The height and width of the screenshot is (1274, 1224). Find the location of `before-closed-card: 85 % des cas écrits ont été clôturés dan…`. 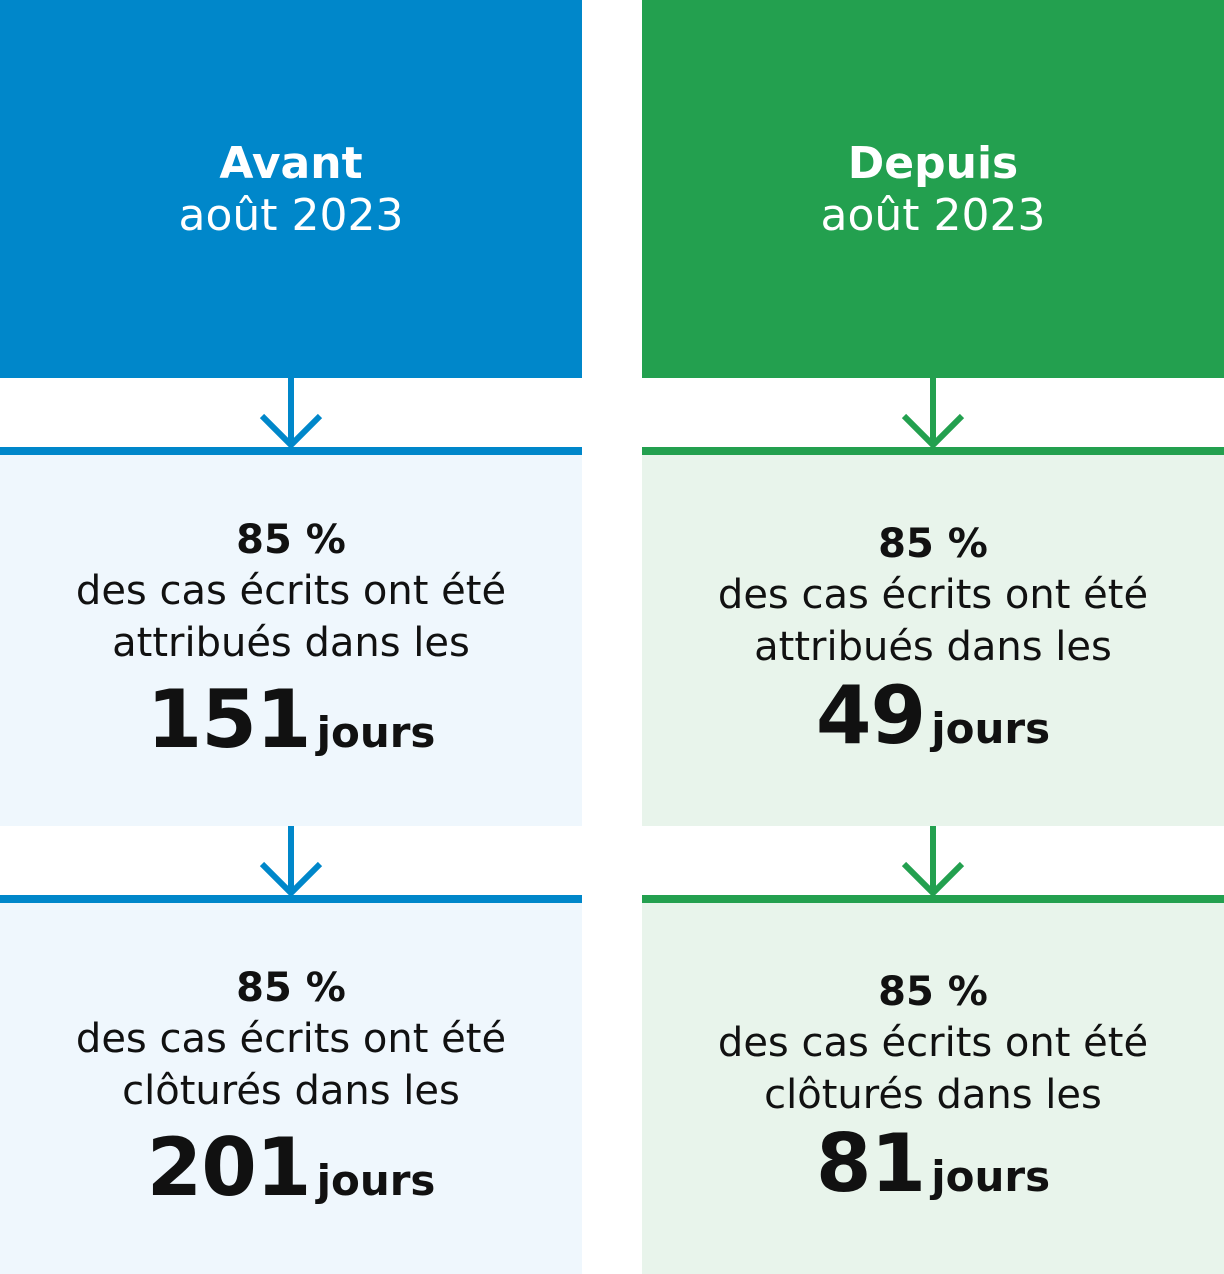

before-closed-card: 85 % des cas écrits ont été clôturés dan… is located at coordinates (291, 1088).